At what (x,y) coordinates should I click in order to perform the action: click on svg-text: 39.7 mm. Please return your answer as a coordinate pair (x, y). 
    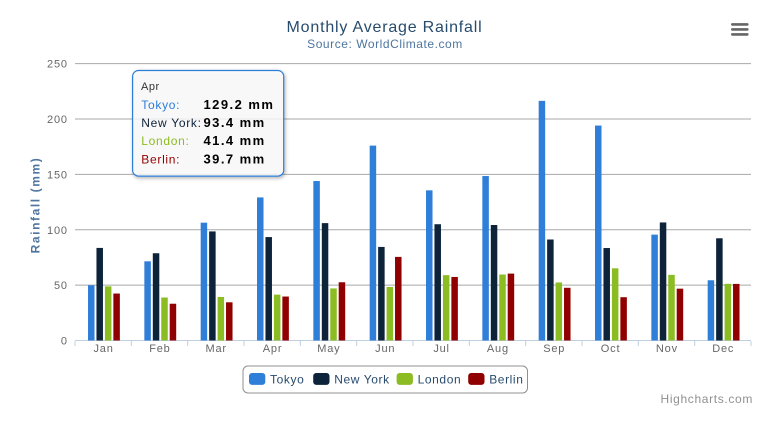
    Looking at the image, I should click on (235, 158).